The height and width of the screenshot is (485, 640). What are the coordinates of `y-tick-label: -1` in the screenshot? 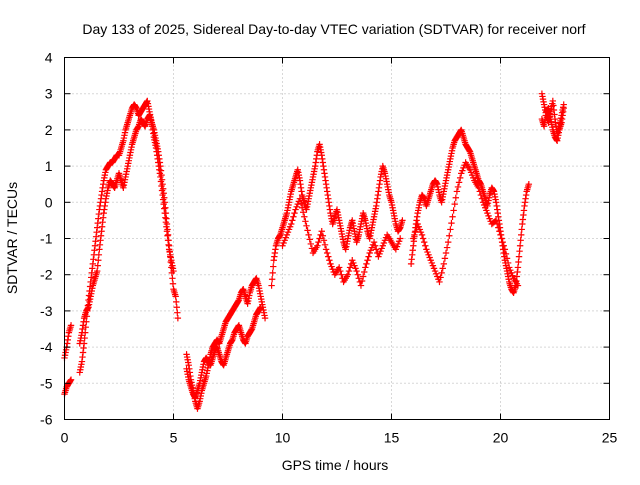 It's located at (46, 239).